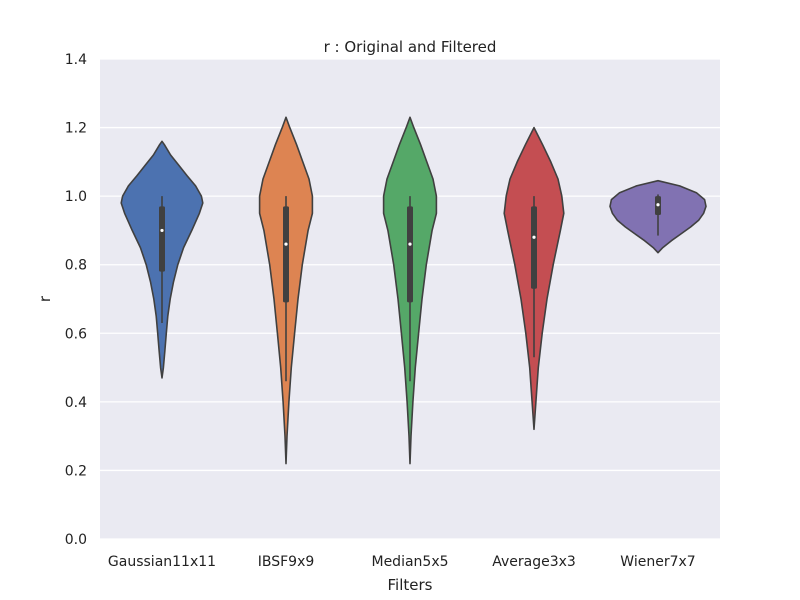 Image resolution: width=800 pixels, height=600 pixels. What do you see at coordinates (286, 562) in the screenshot?
I see `x-tick-label: IBSF9x9` at bounding box center [286, 562].